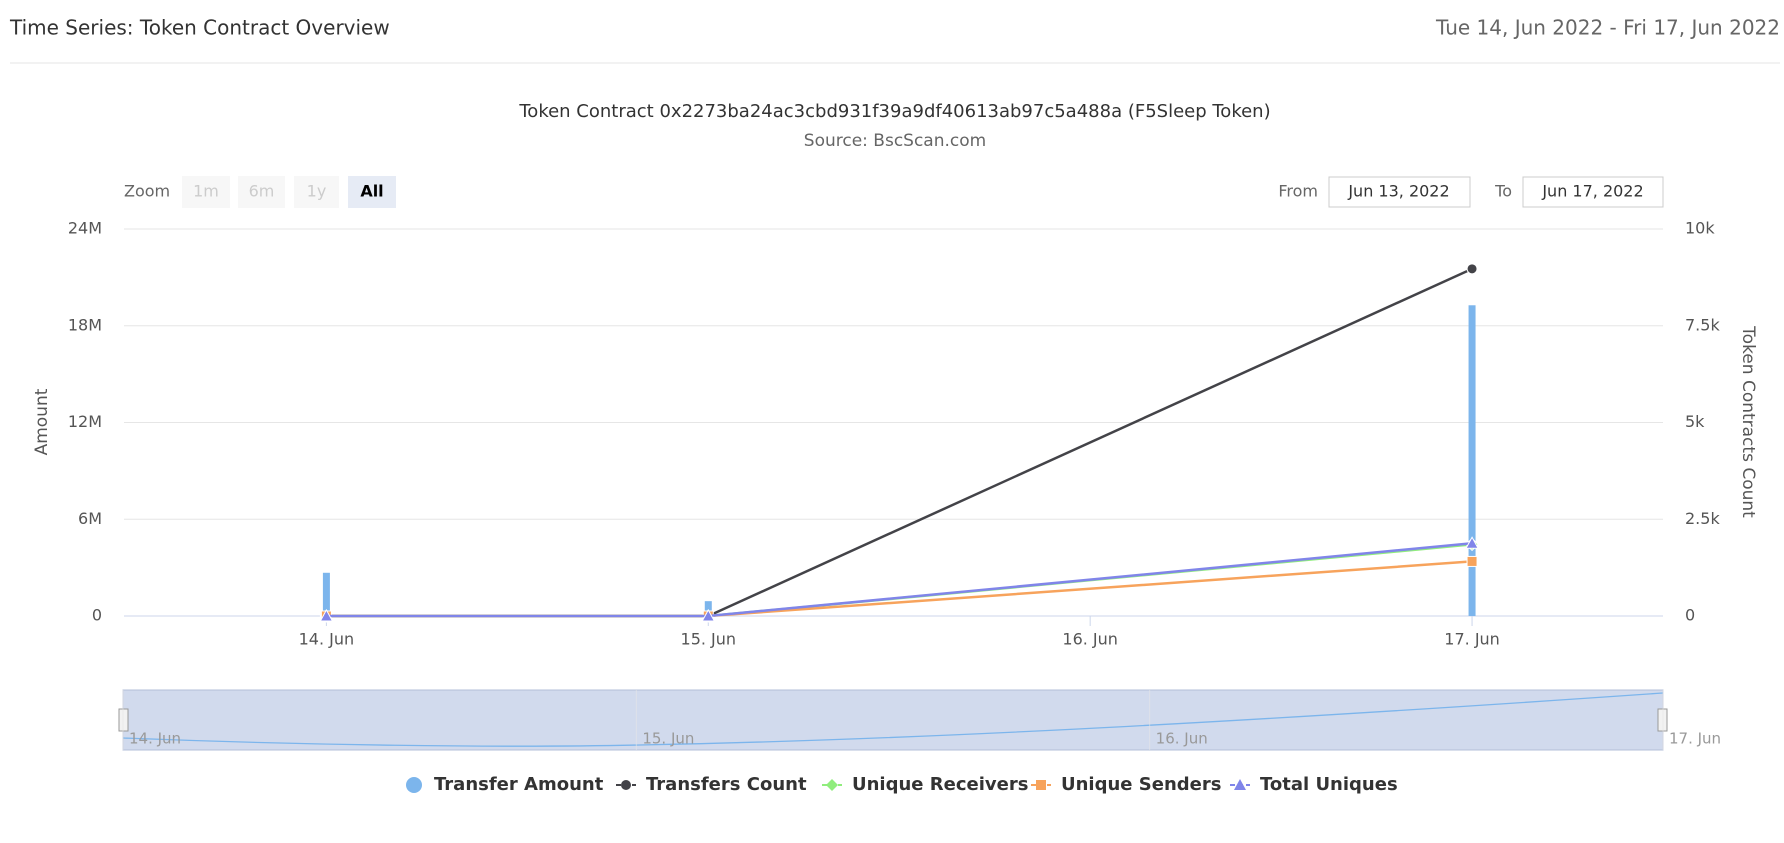 The height and width of the screenshot is (843, 1784). What do you see at coordinates (155, 739) in the screenshot?
I see `navigator-tick-label: 14. Jun` at bounding box center [155, 739].